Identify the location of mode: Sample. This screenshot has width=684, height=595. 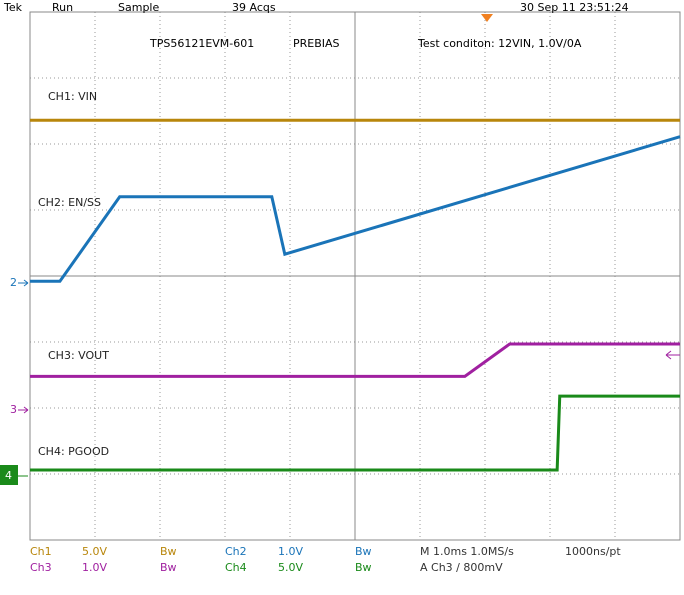
(138, 7).